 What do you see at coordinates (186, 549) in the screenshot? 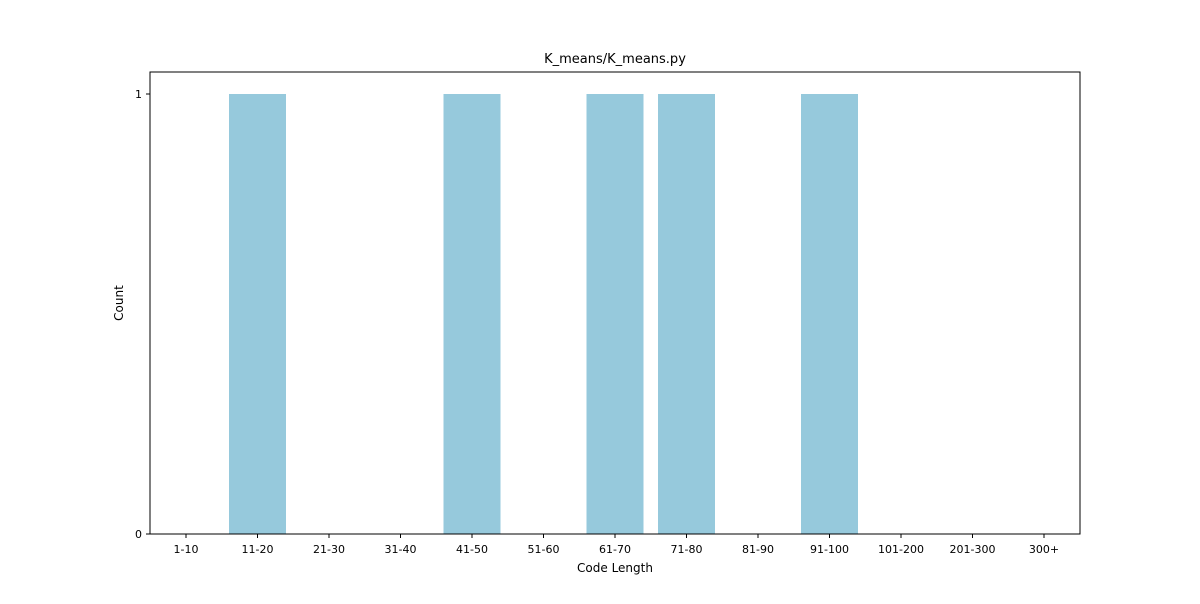
I see `x-tick-label: 1-10` at bounding box center [186, 549].